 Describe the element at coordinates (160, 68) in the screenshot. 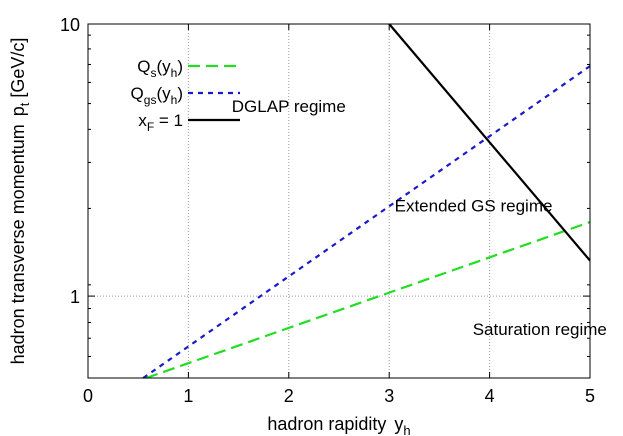

I see `legend-label-0: Qs(yh)` at that location.